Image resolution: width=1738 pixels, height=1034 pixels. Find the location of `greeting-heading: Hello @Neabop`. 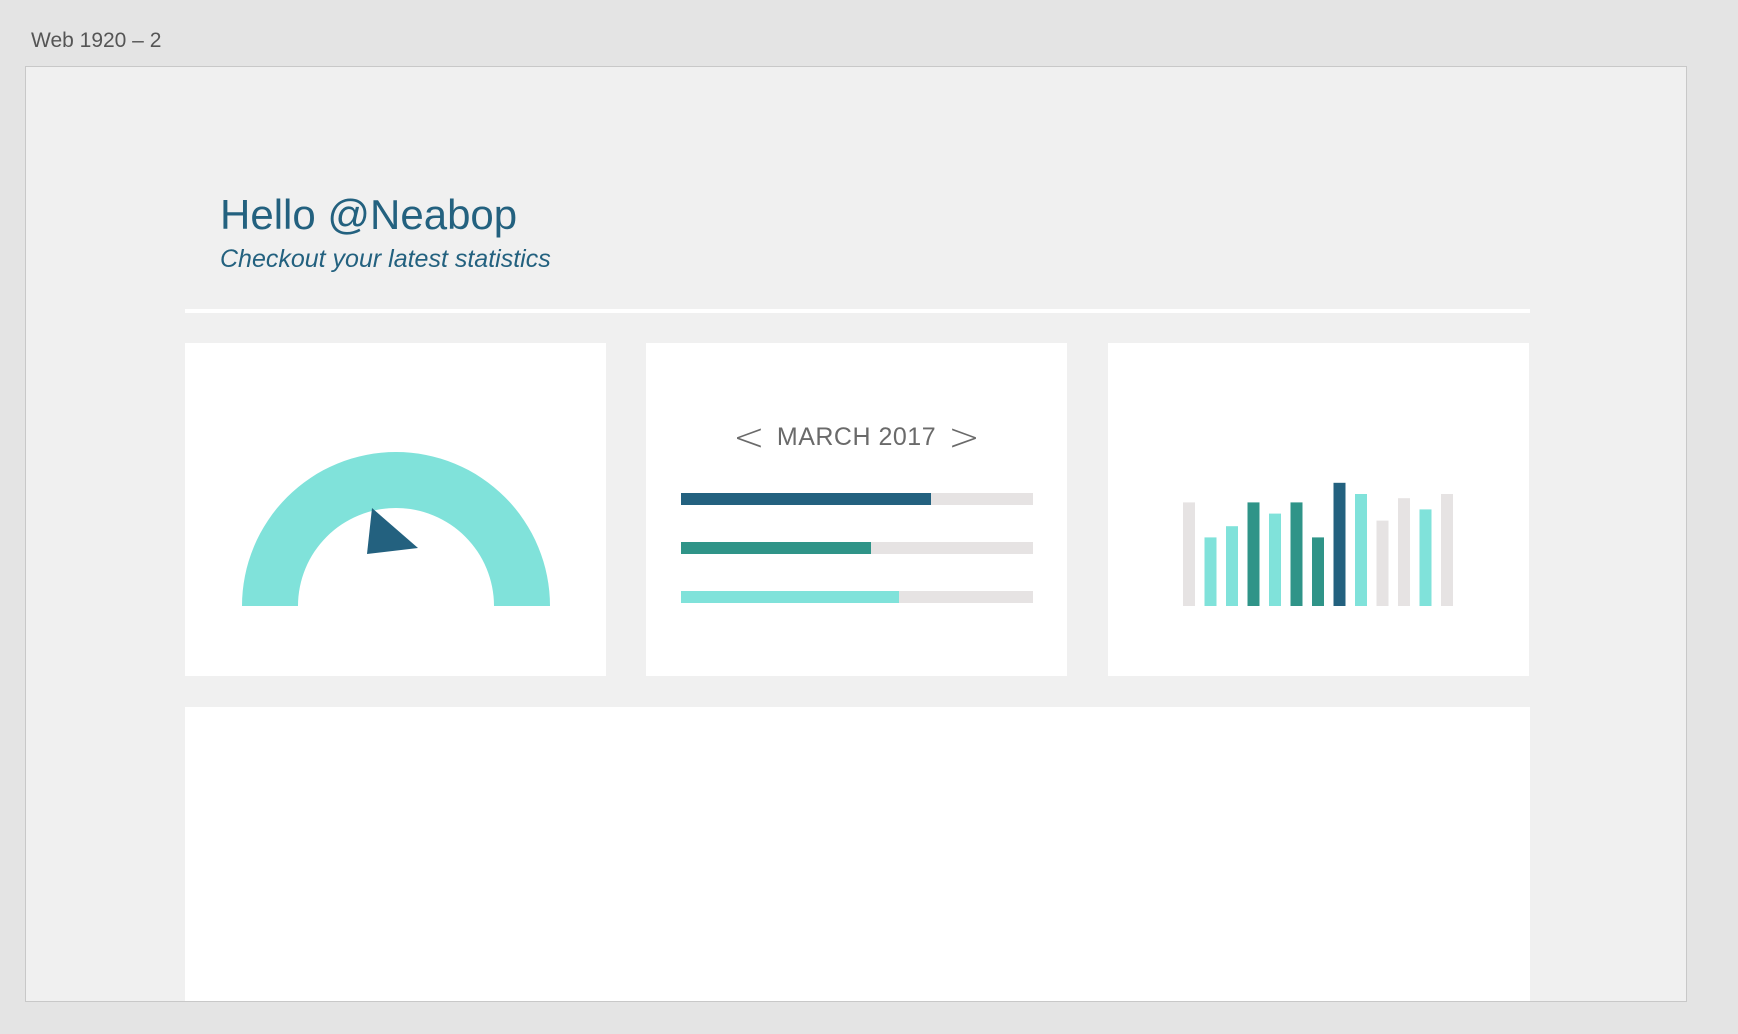

greeting-heading: Hello @Neabop is located at coordinates (369, 214).